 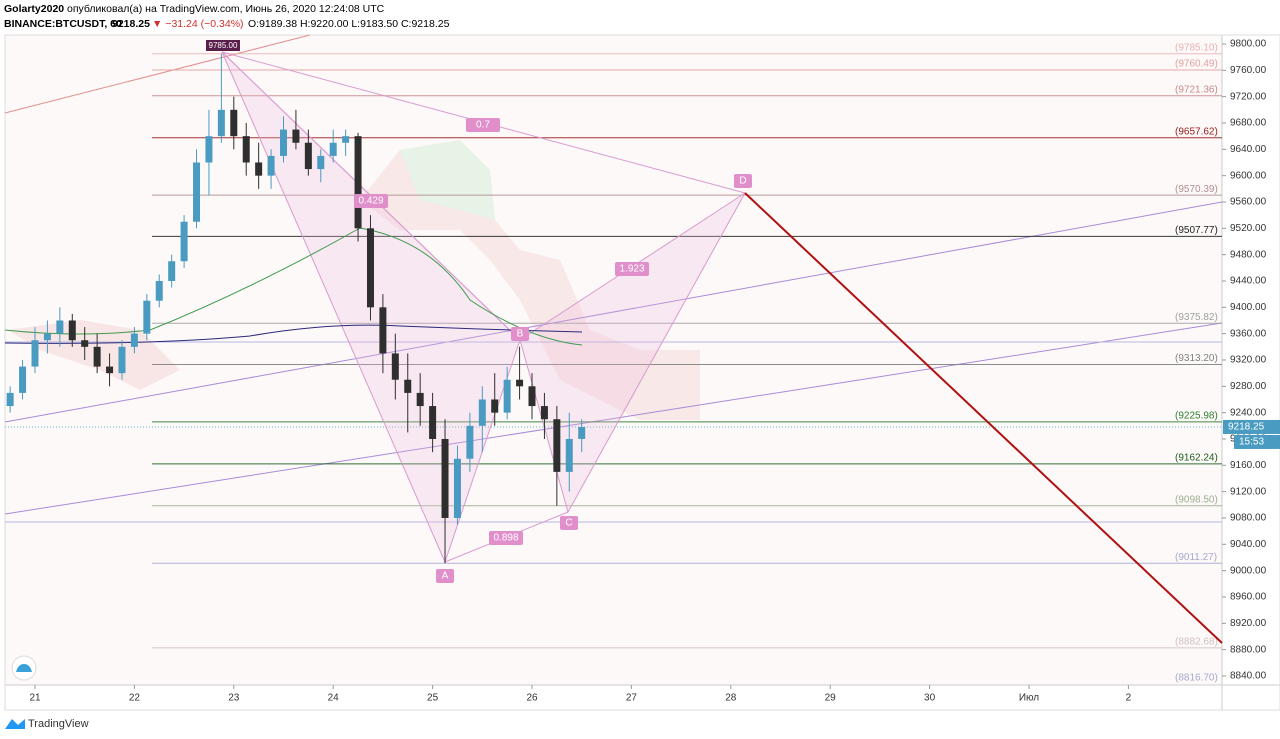 I want to click on time-tick-label: 30, so click(x=930, y=698).